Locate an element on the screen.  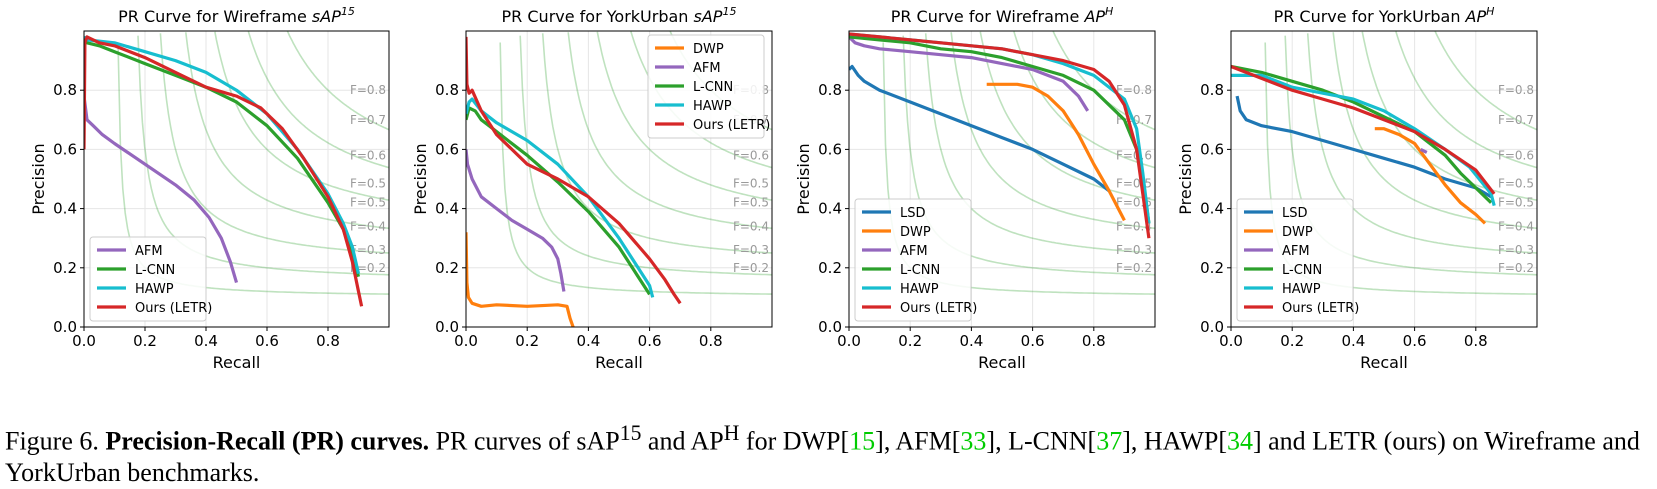
caption-sup: H is located at coordinates (731, 433).